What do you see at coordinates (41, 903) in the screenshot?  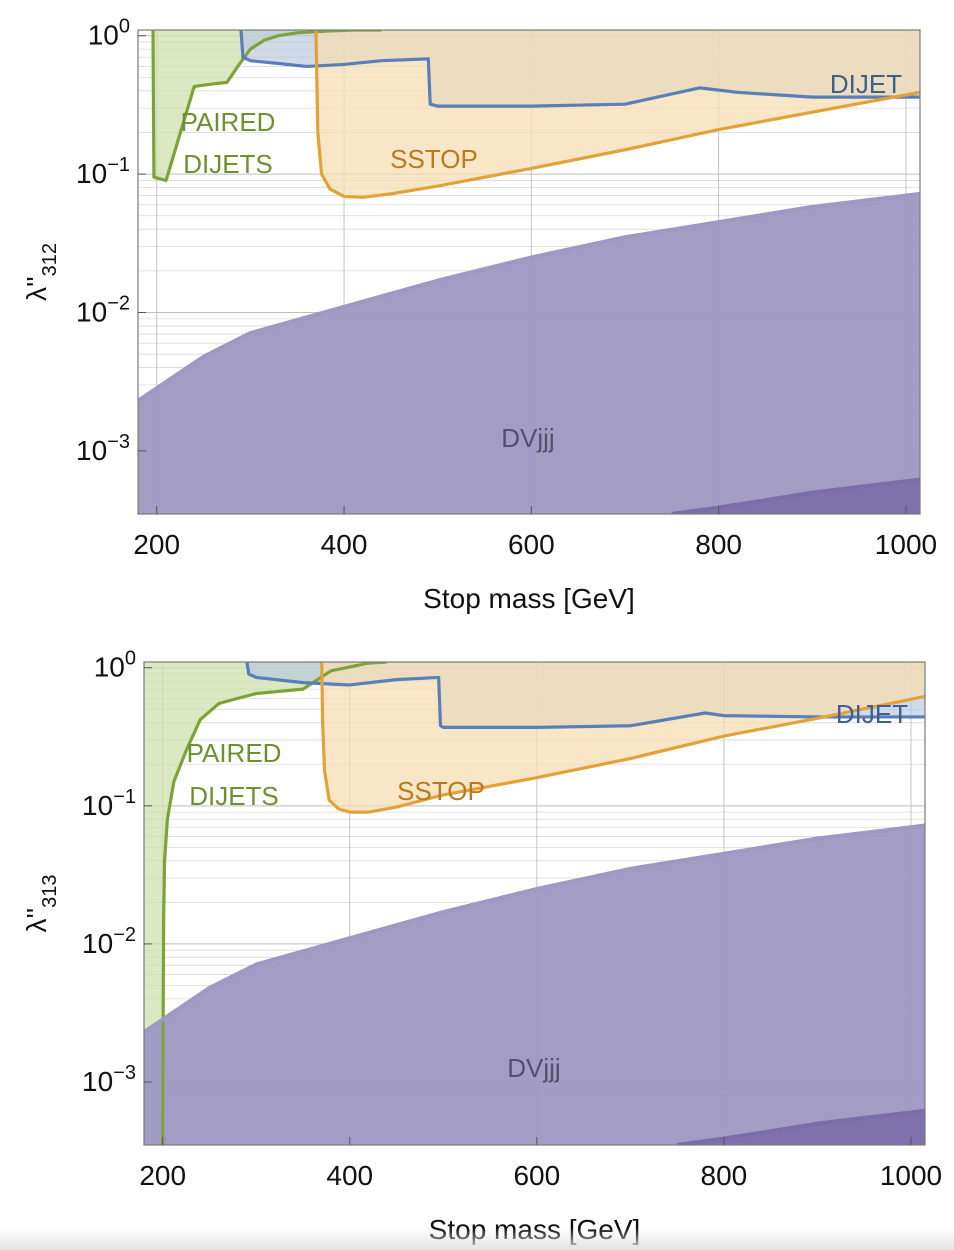 I see `y-axis-label: λ''313` at bounding box center [41, 903].